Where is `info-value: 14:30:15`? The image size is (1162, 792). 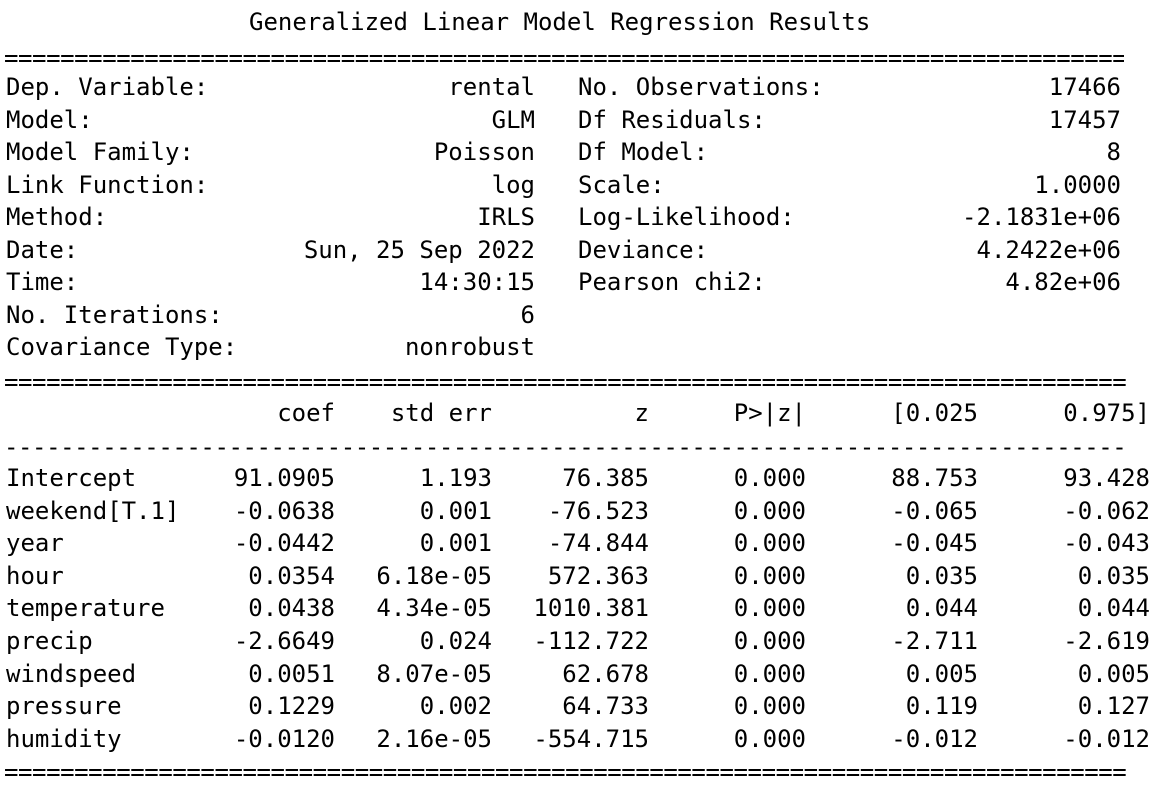 info-value: 14:30:15 is located at coordinates (477, 282).